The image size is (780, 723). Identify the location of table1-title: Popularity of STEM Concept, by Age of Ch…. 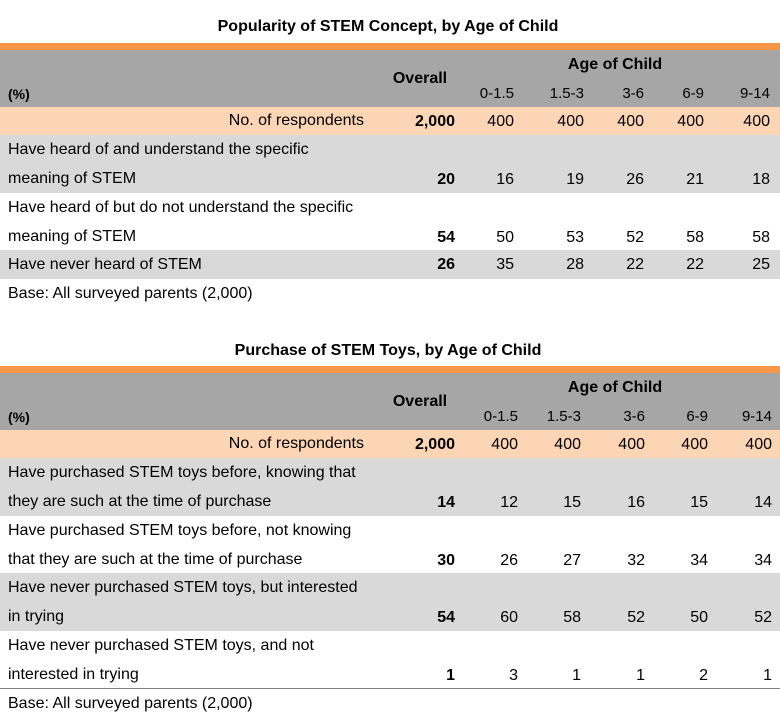
(388, 26).